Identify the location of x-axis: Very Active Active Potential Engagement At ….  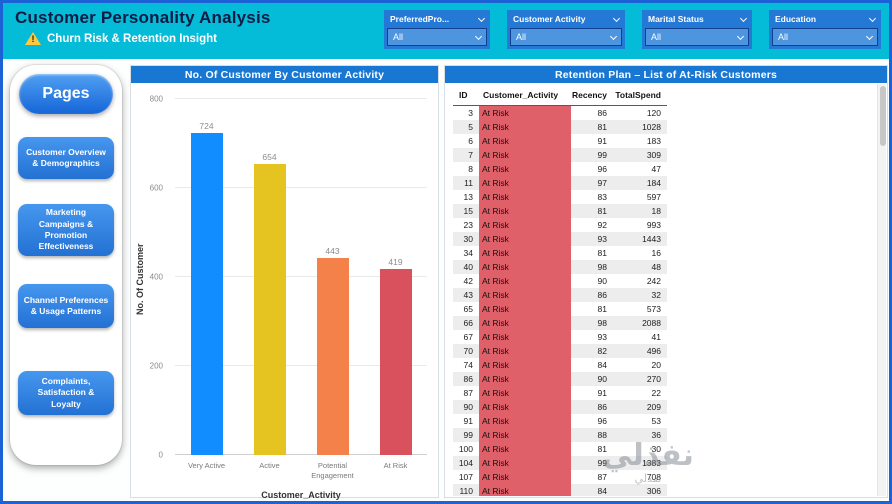
(301, 471).